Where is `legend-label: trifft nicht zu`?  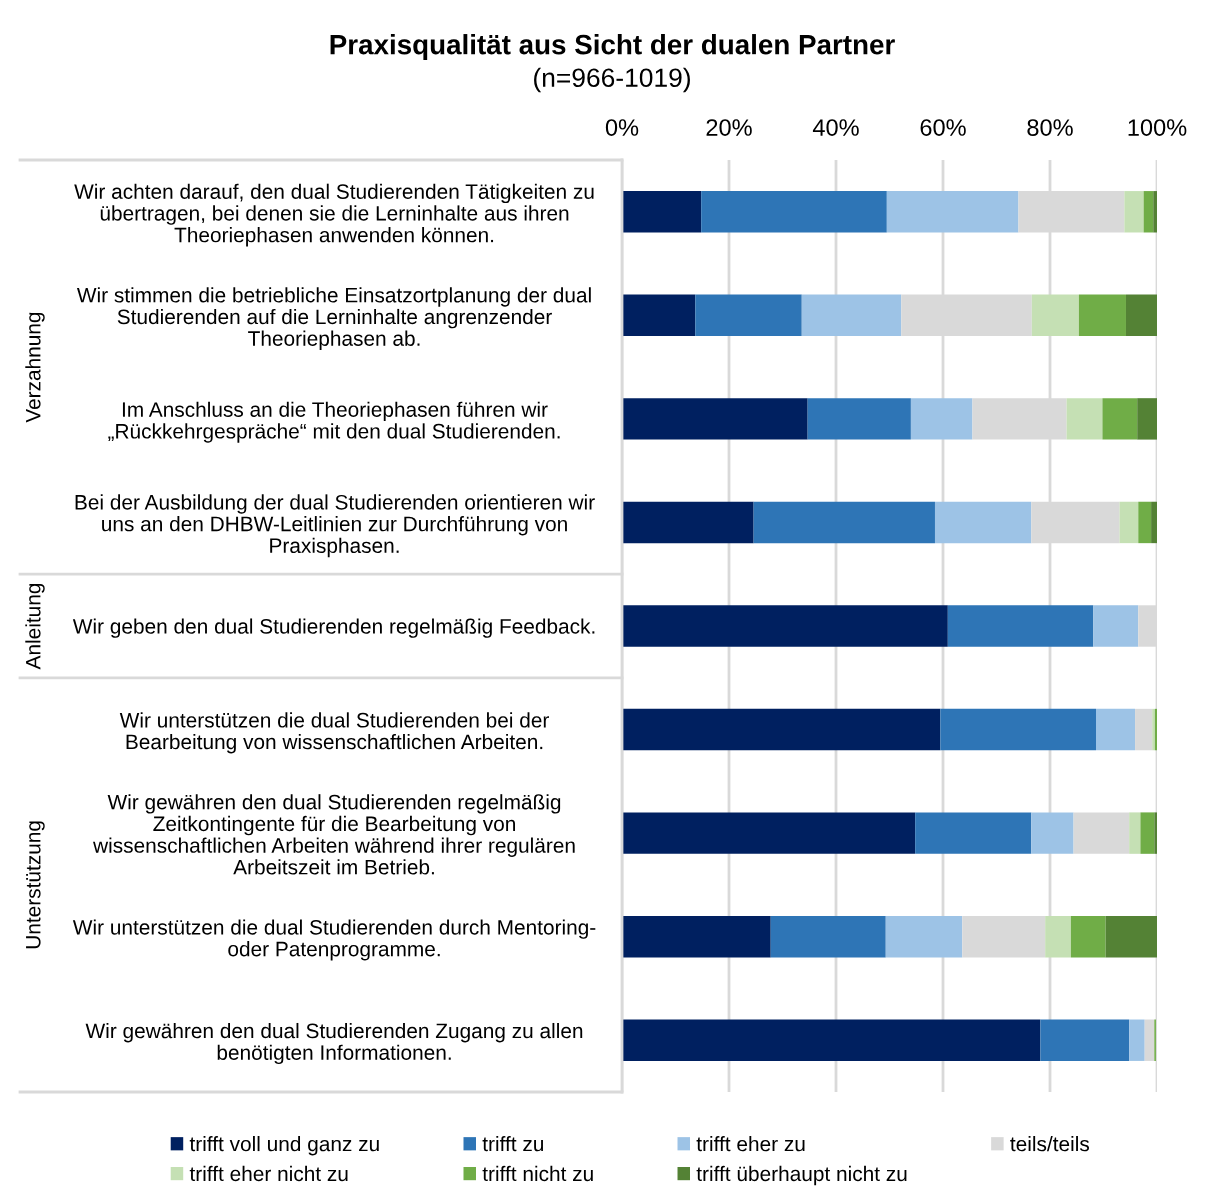 legend-label: trifft nicht zu is located at coordinates (537, 1173).